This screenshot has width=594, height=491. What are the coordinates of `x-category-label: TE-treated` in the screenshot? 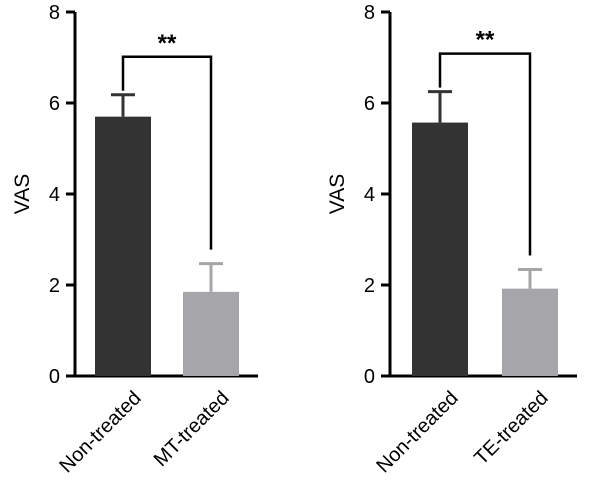 It's located at (511, 428).